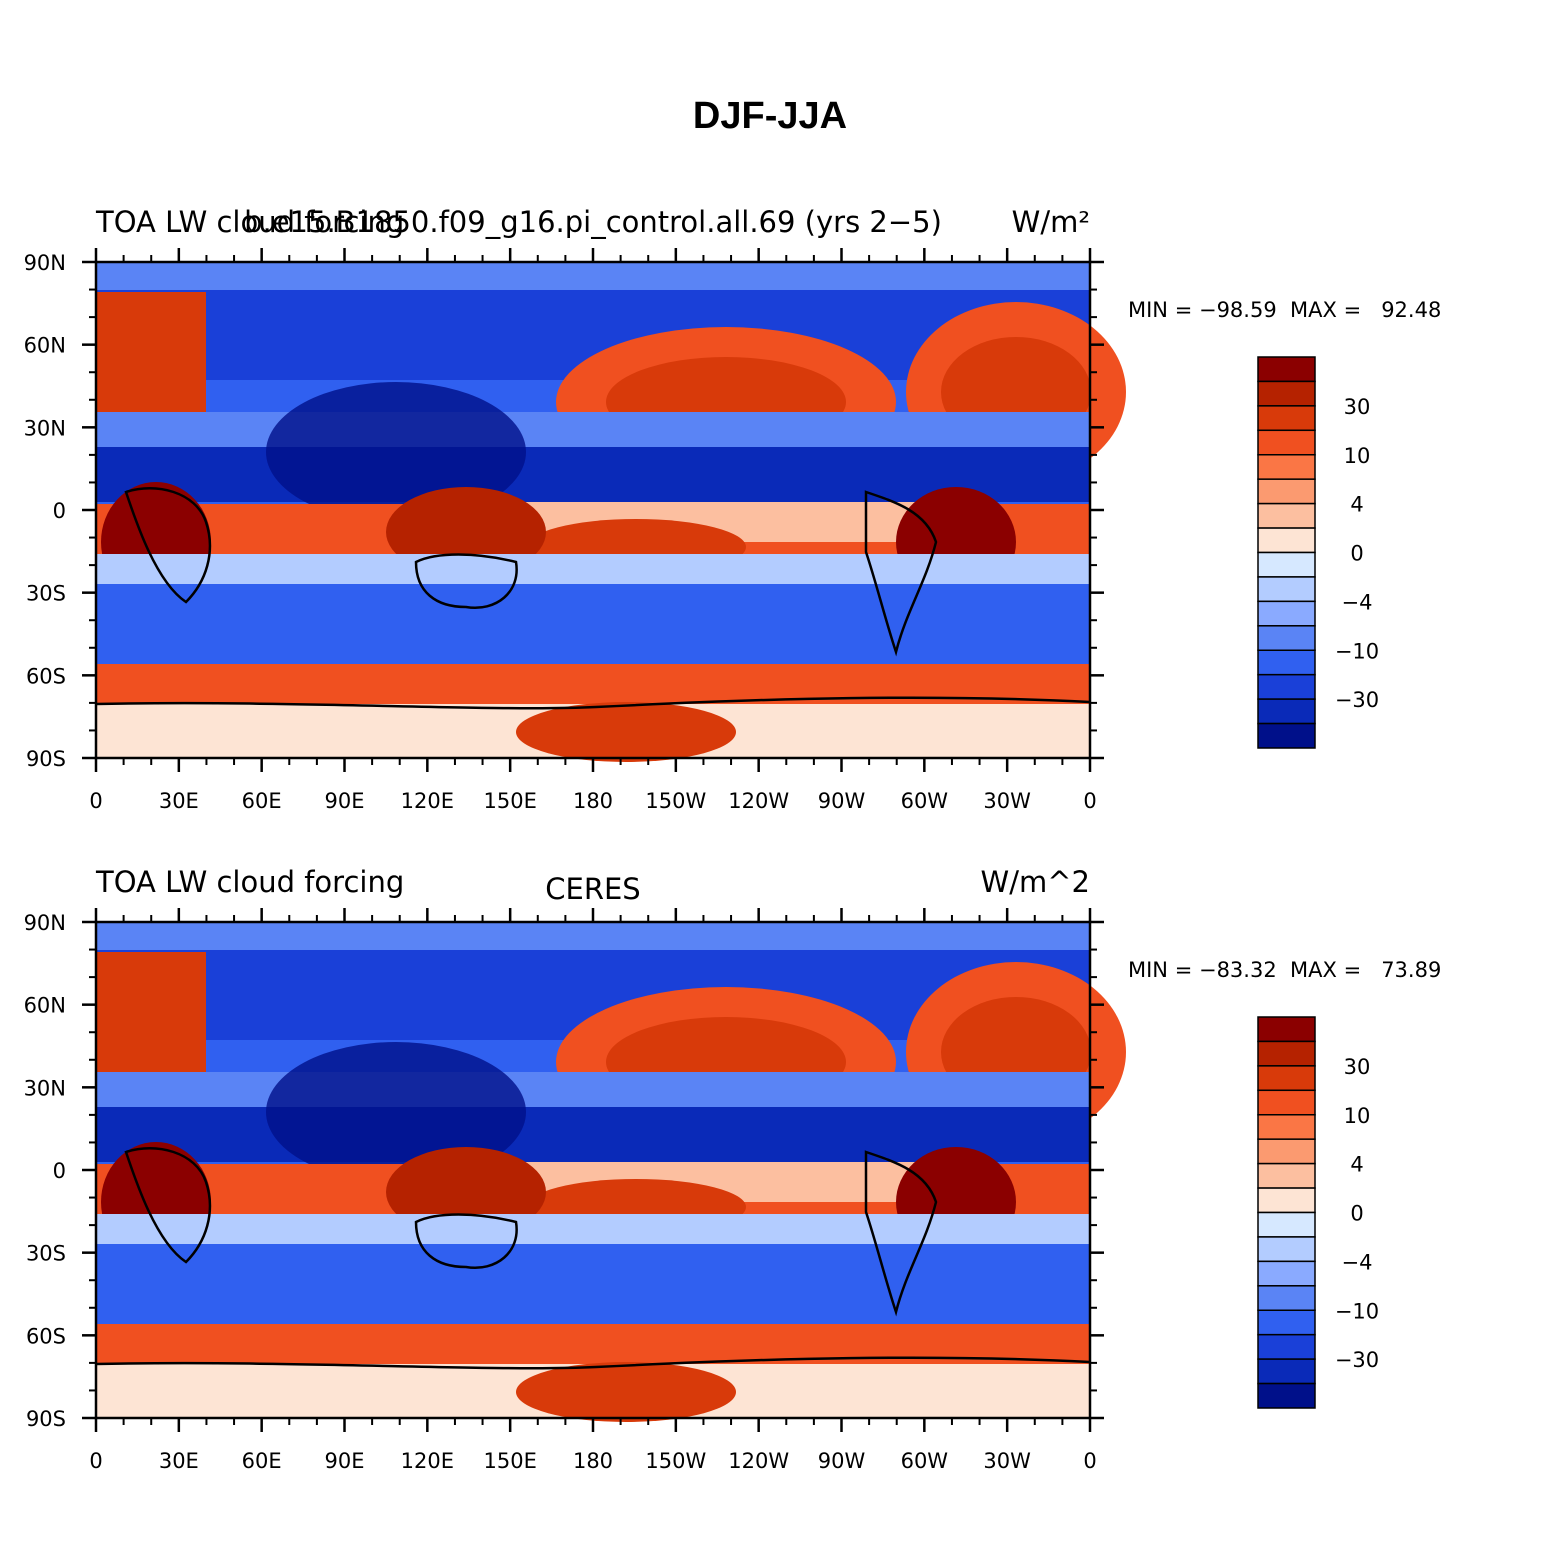  I want to click on figure-title: DJF-JJA, so click(770, 116).